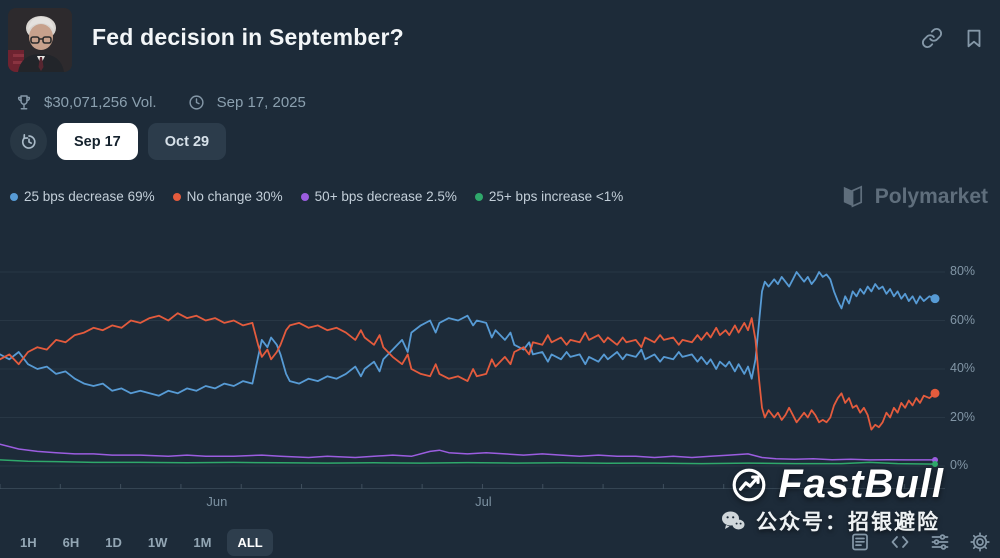  I want to click on polymarket-logo-icon, so click(852, 196).